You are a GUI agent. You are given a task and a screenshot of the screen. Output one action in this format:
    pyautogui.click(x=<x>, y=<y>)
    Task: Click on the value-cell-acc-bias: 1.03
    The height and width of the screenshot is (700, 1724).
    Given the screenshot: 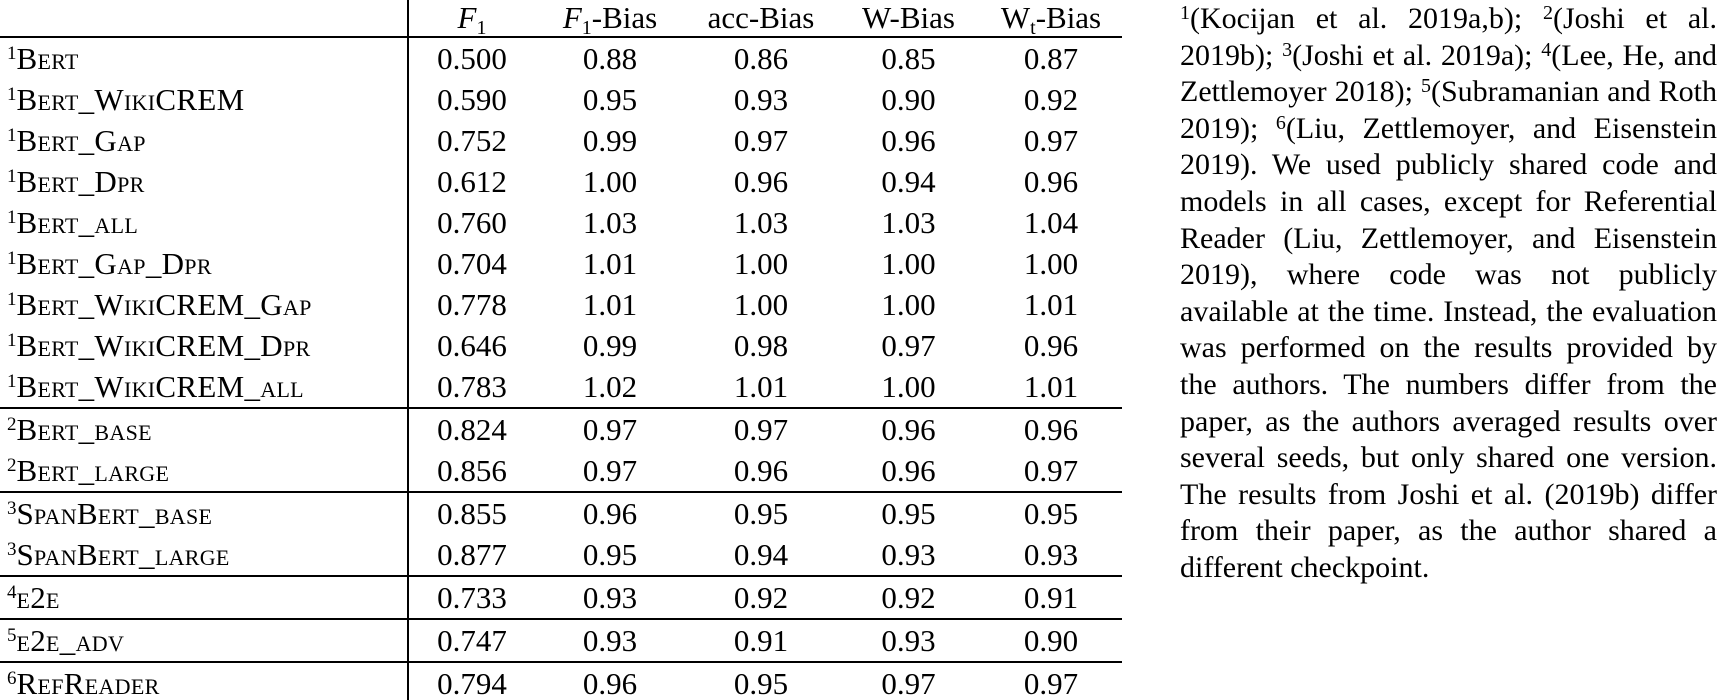 What is the action you would take?
    pyautogui.click(x=761, y=222)
    